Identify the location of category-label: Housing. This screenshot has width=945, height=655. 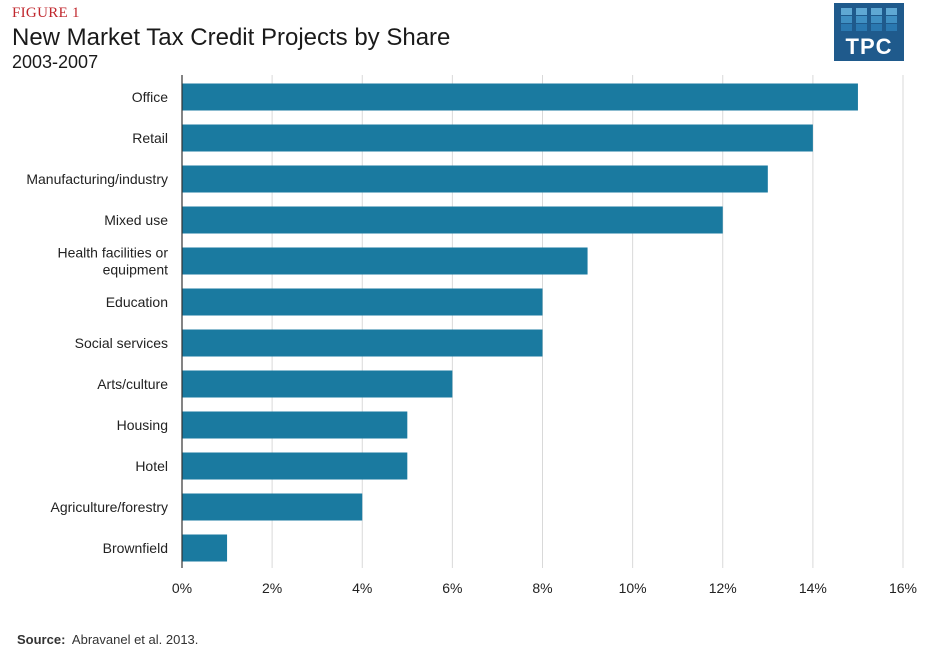
(142, 425).